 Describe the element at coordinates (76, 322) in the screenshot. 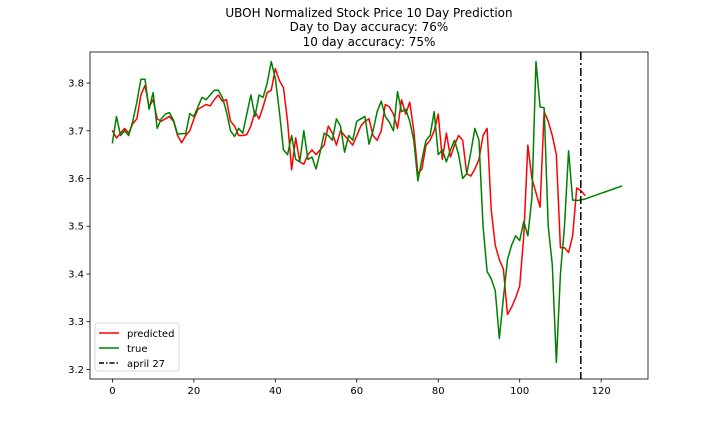

I see `y-tick-label-1: 3.3` at that location.